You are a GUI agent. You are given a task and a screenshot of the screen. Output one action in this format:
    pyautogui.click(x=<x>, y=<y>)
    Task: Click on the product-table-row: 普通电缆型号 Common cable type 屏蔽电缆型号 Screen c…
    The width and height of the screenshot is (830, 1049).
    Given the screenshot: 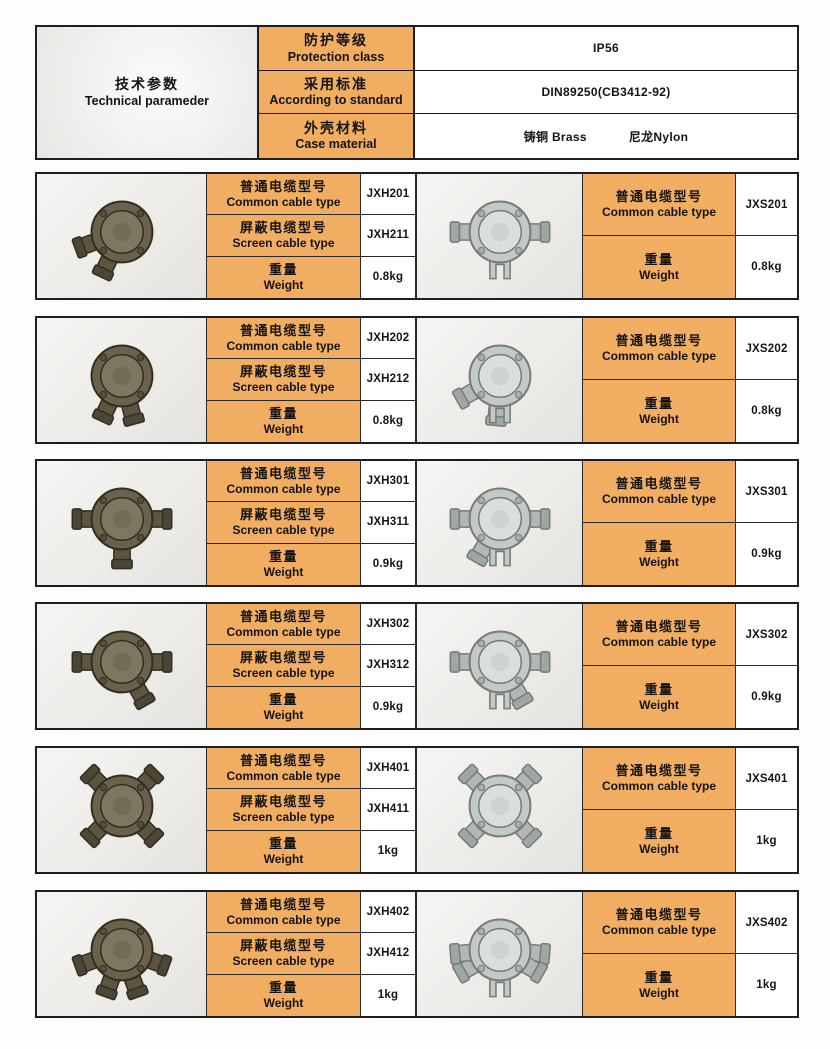 What is the action you would take?
    pyautogui.click(x=417, y=954)
    